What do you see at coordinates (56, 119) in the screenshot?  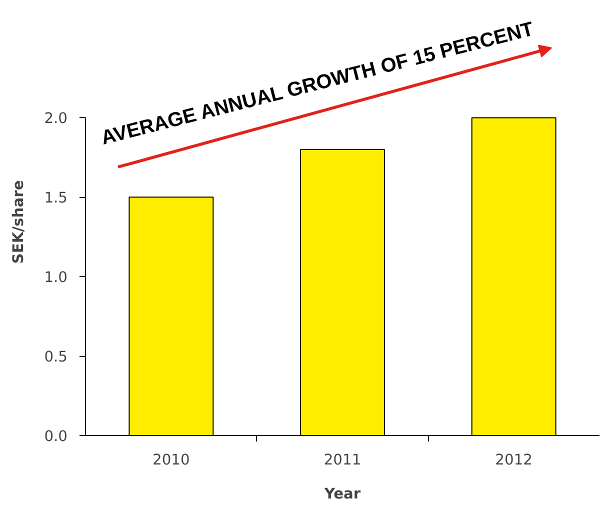 I see `y-tick-label: 2.0` at bounding box center [56, 119].